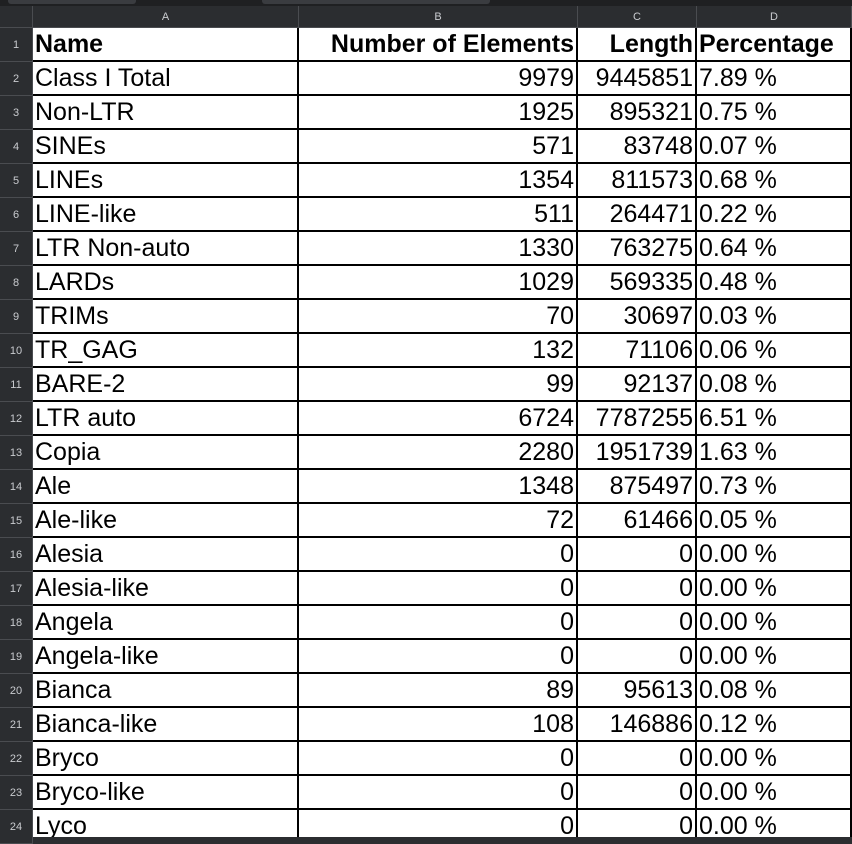  What do you see at coordinates (166, 823) in the screenshot?
I see `cell: Lyco` at bounding box center [166, 823].